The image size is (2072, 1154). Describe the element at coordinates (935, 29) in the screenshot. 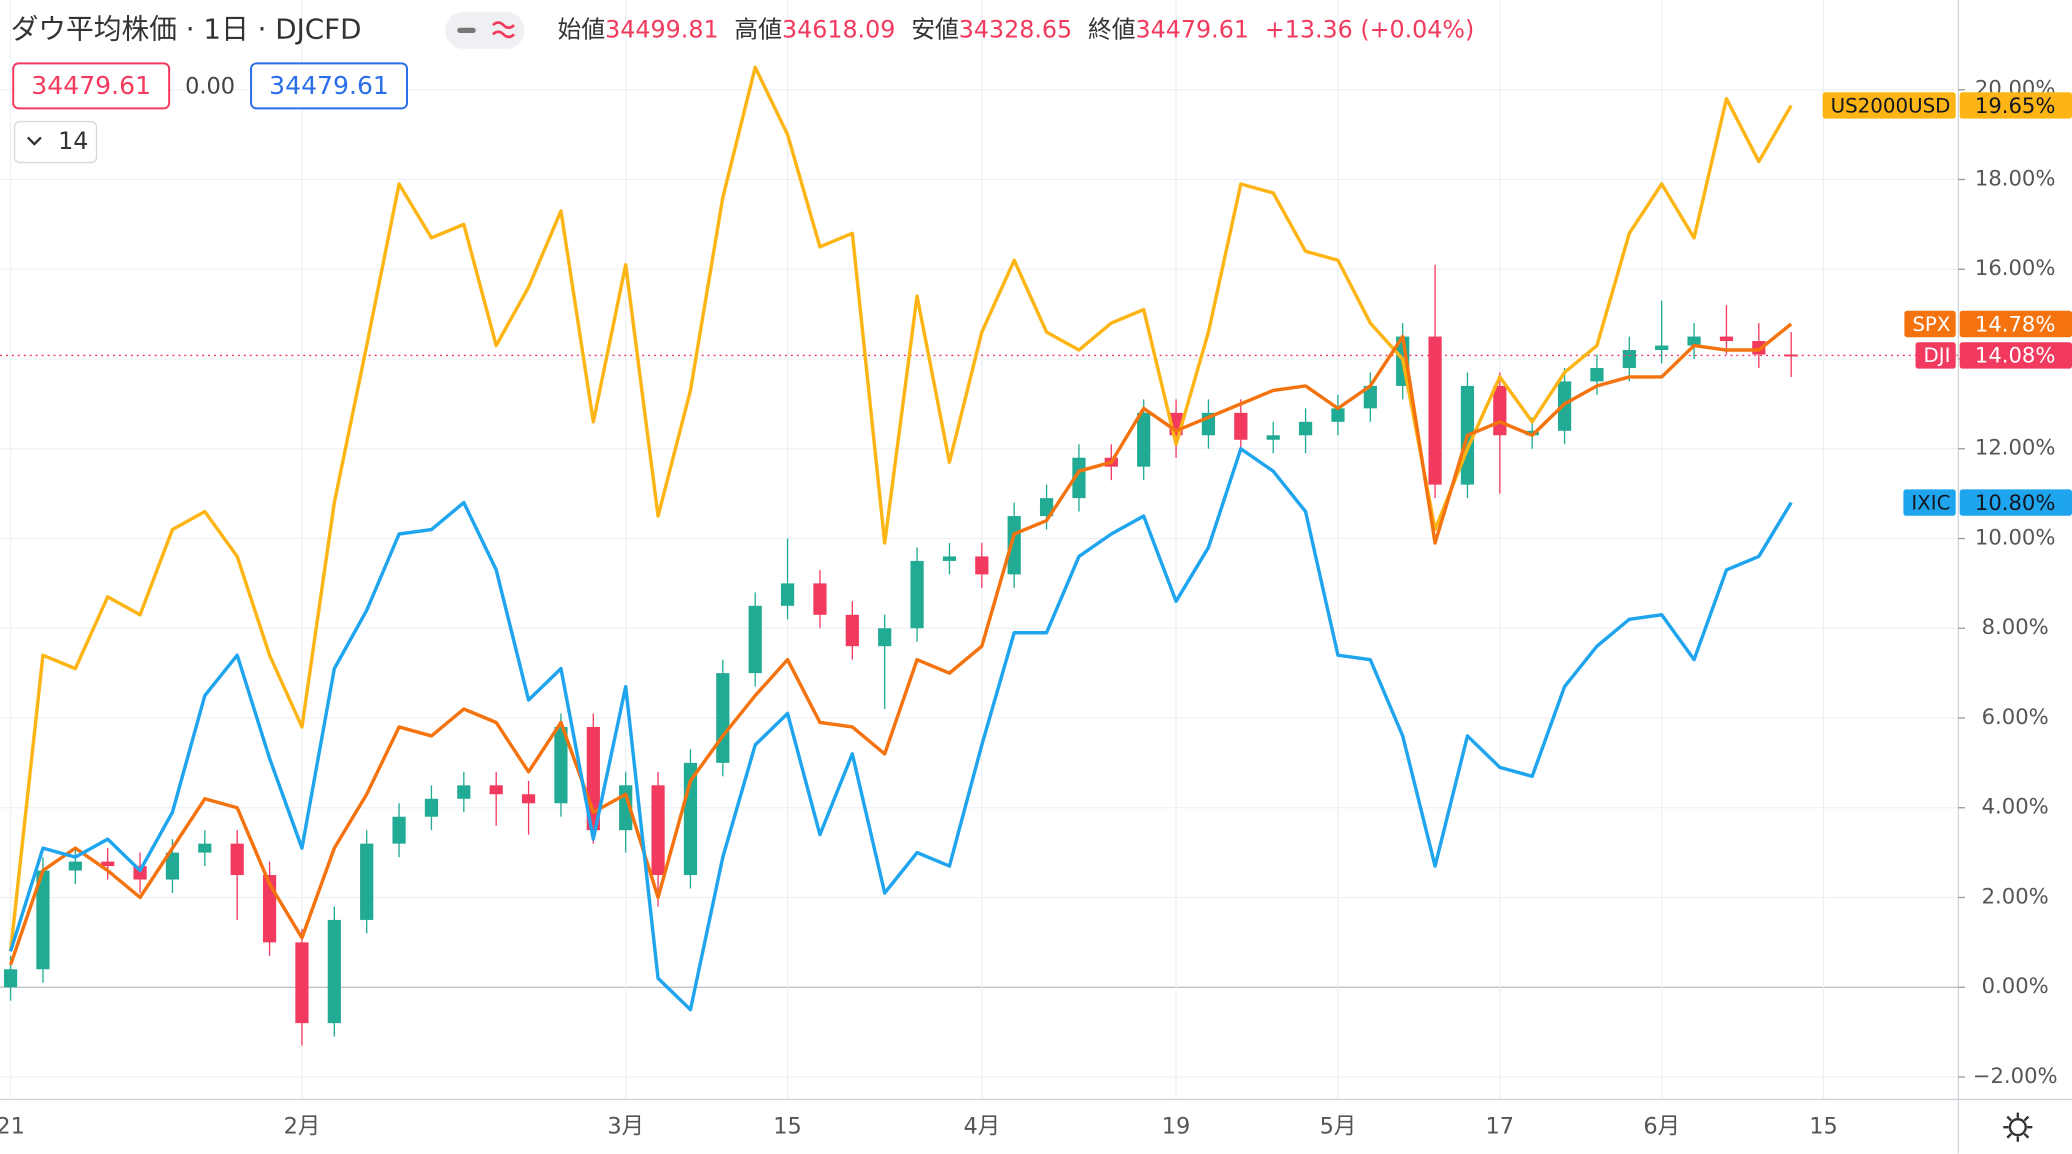

I see `ohlc-label: 安値` at that location.